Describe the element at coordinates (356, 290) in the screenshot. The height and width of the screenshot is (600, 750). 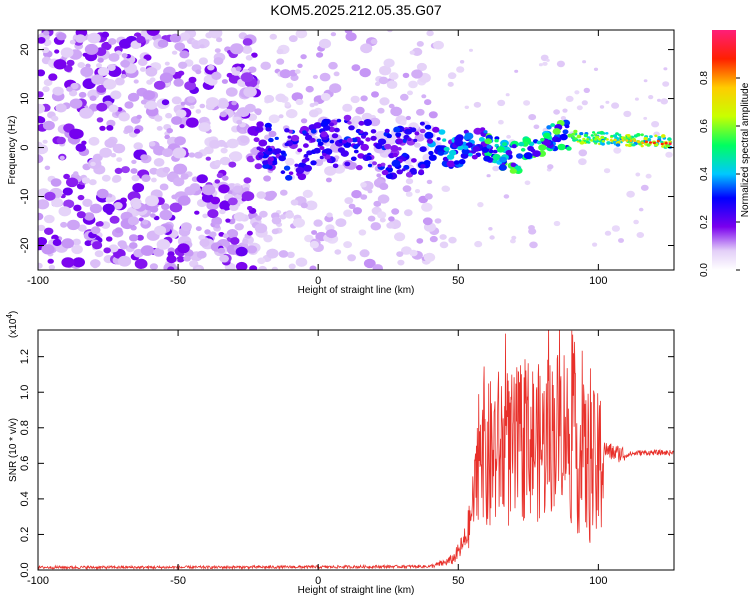
I see `heatmap-x-axis-label: Height of straight line (km)` at that location.